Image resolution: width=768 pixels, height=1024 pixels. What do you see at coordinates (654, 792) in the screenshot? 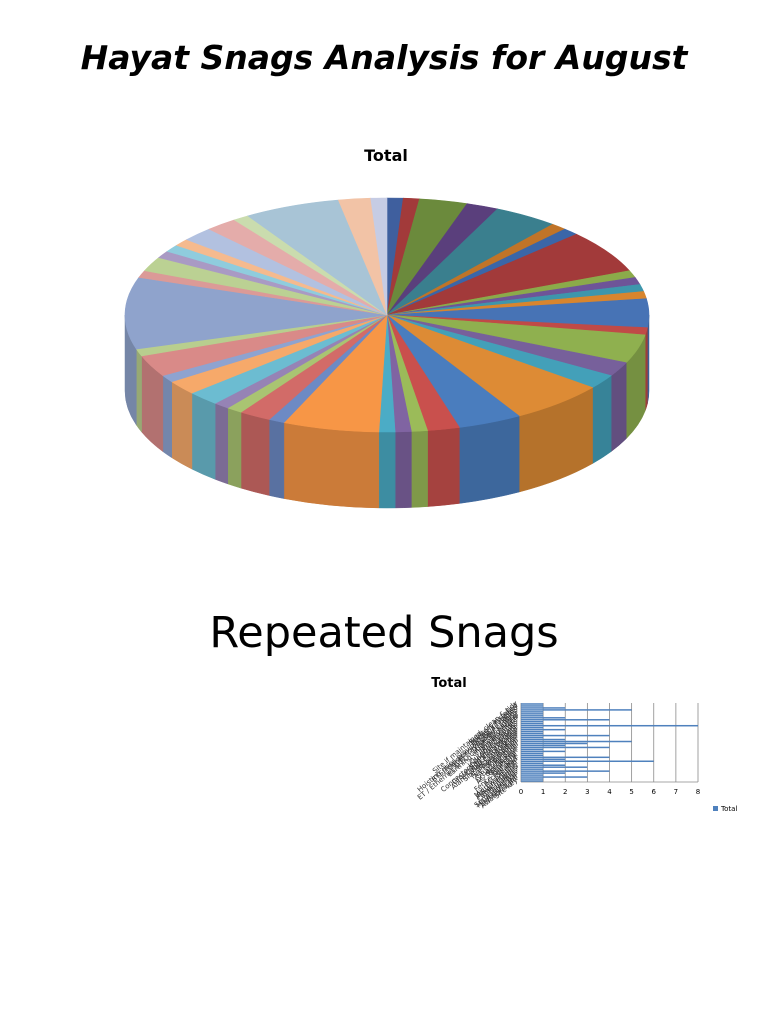
I see `bar-tick-label: 6` at bounding box center [654, 792].